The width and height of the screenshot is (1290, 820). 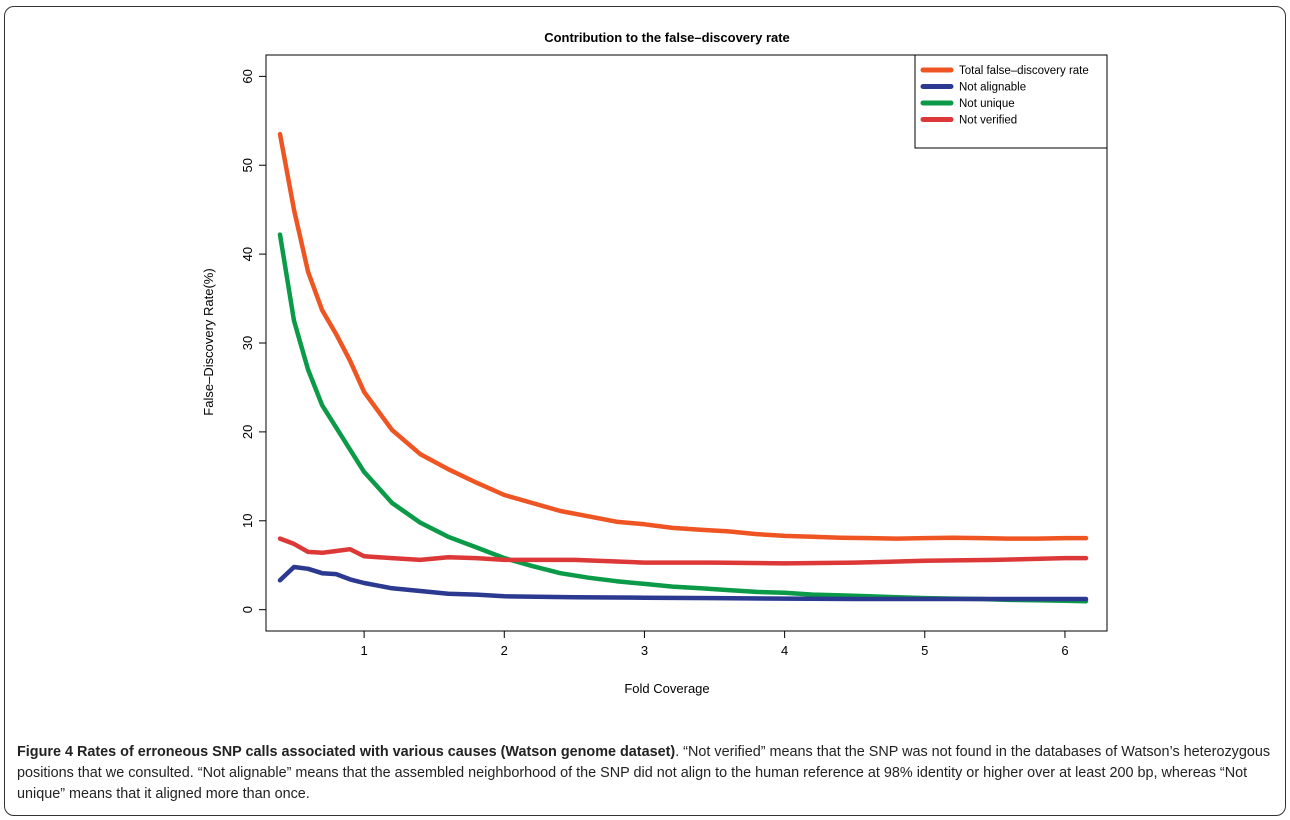 I want to click on x-tick-label: 5, so click(x=924, y=650).